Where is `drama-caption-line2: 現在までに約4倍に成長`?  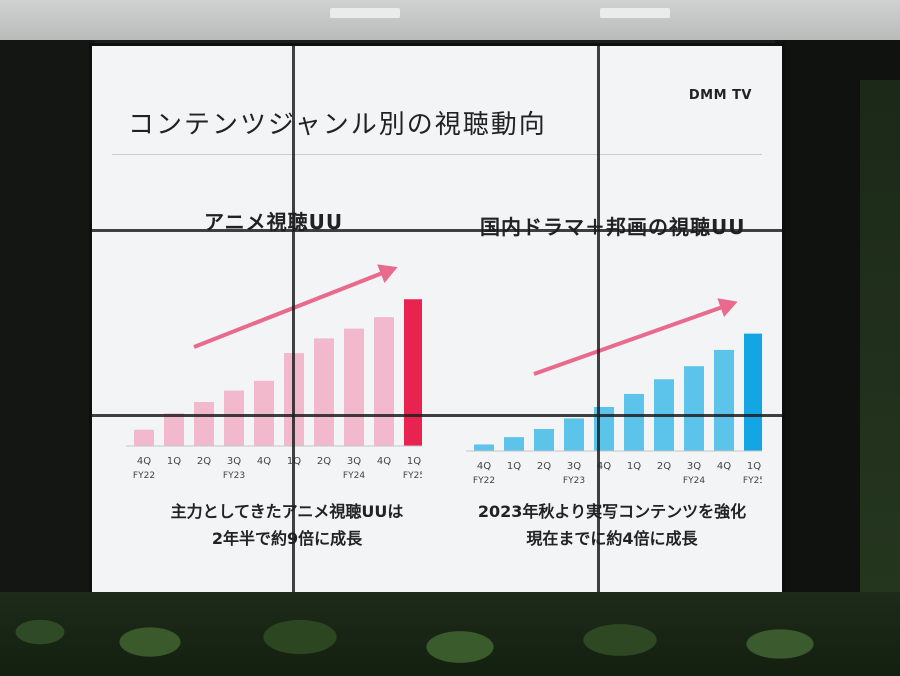
drama-caption-line2: 現在までに約4倍に成長 is located at coordinates (612, 538).